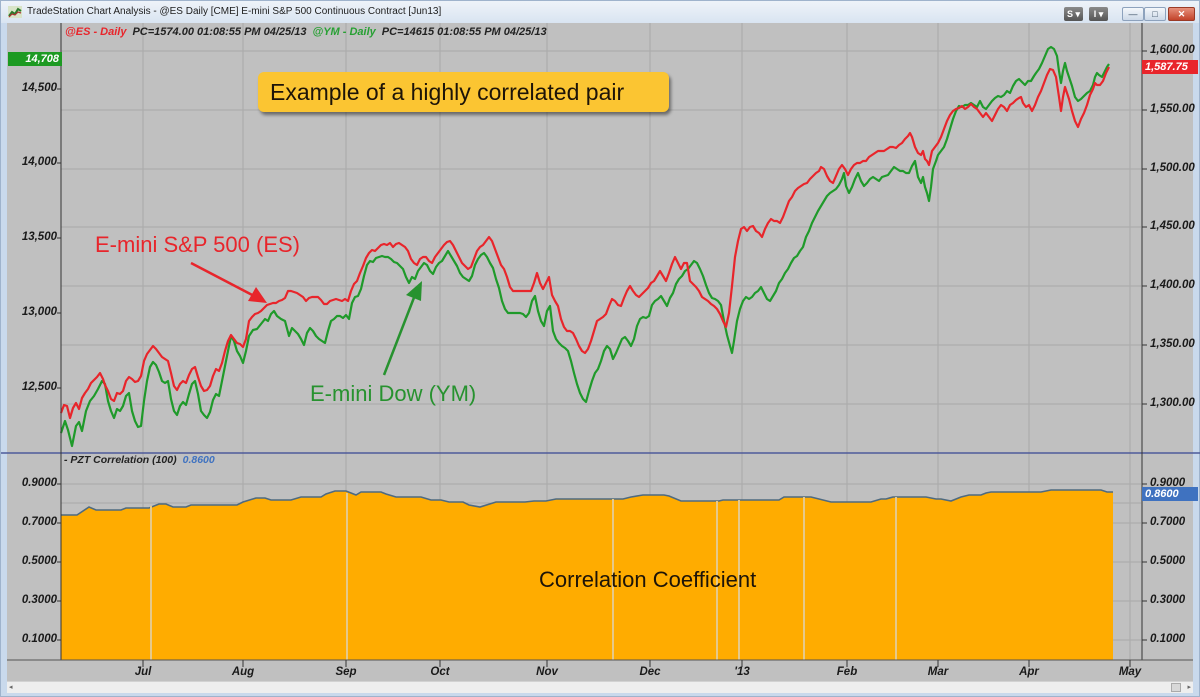  Describe the element at coordinates (39, 162) in the screenshot. I see `left-axis-label: 14,000` at that location.